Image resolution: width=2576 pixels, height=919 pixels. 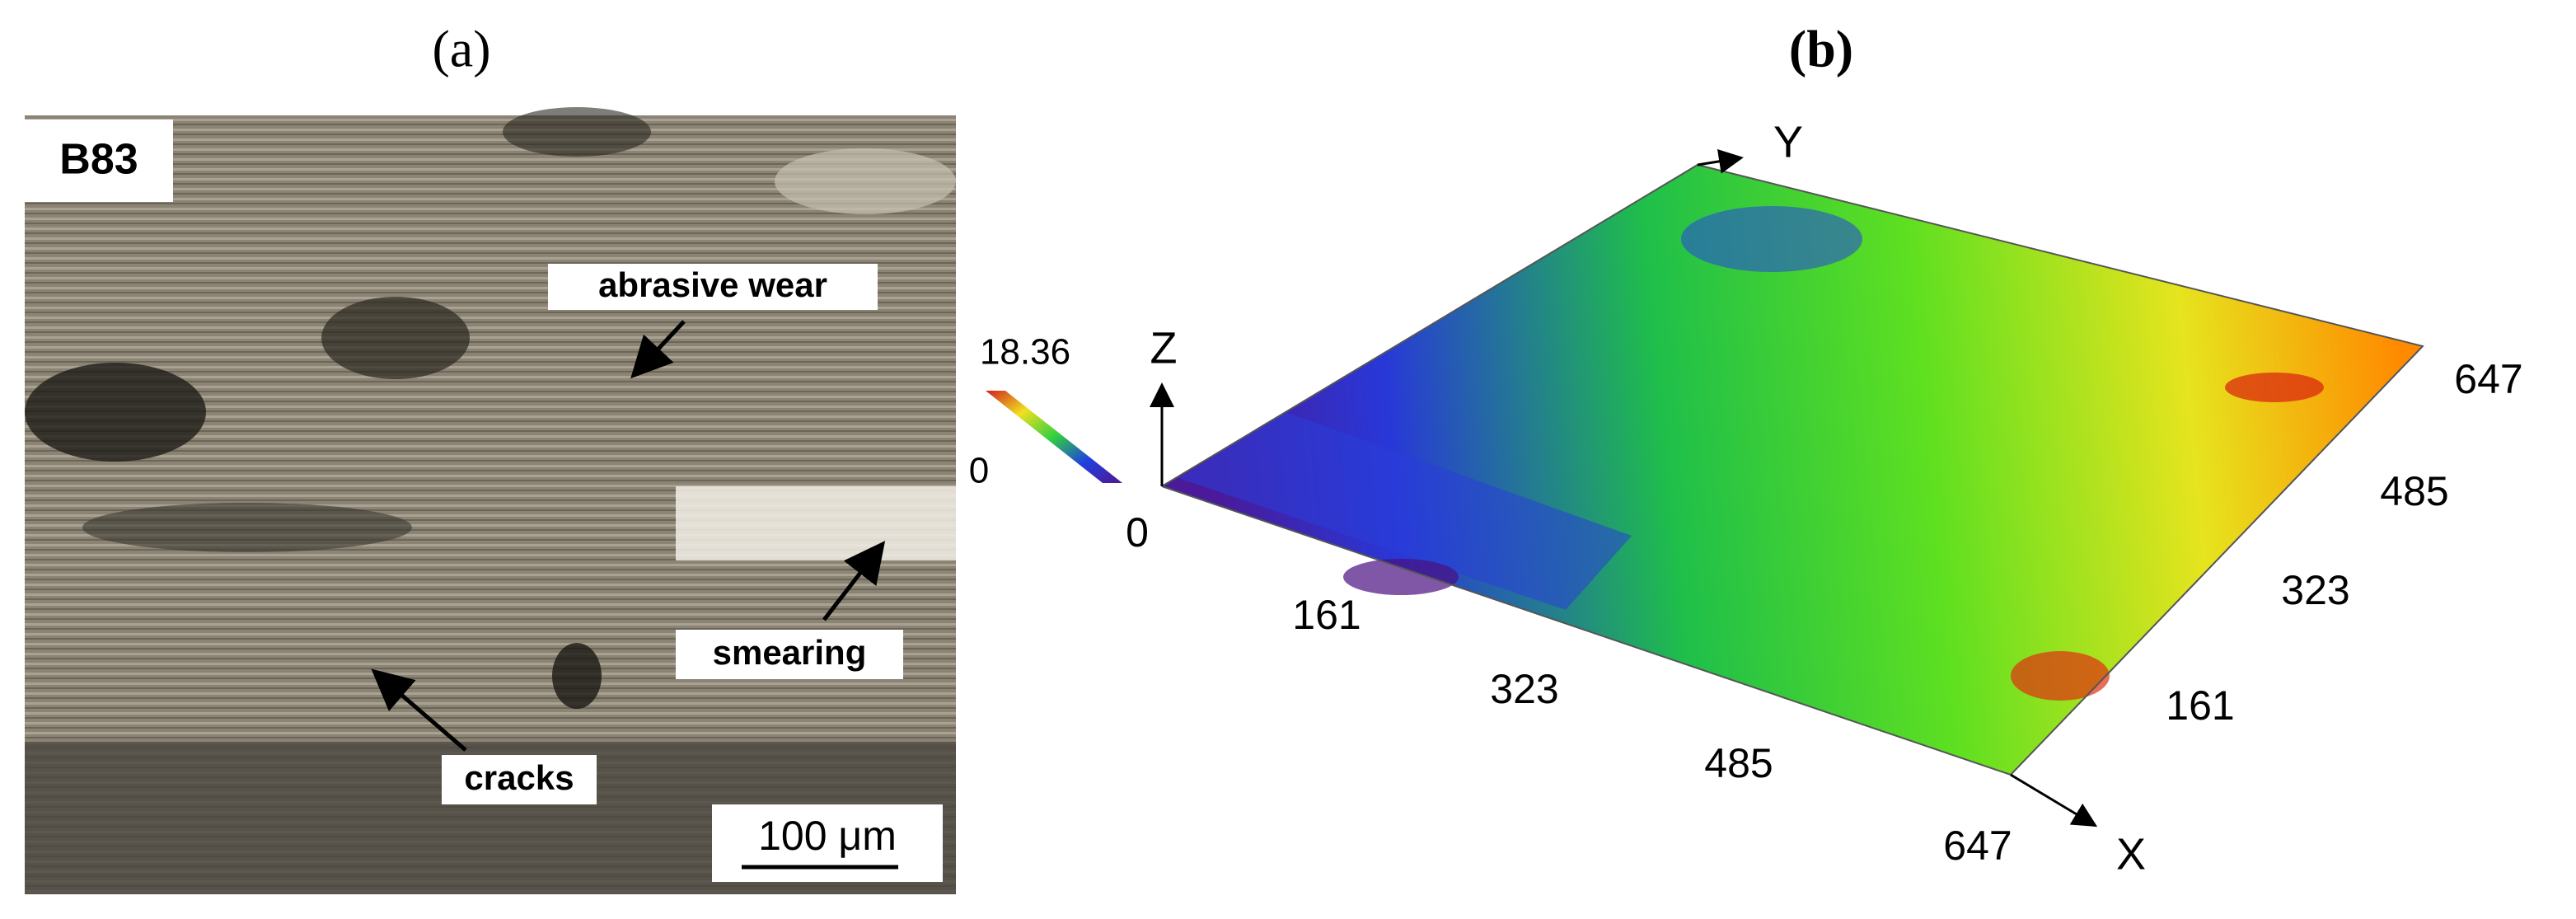 What do you see at coordinates (1164, 348) in the screenshot?
I see `axis-label: Z` at bounding box center [1164, 348].